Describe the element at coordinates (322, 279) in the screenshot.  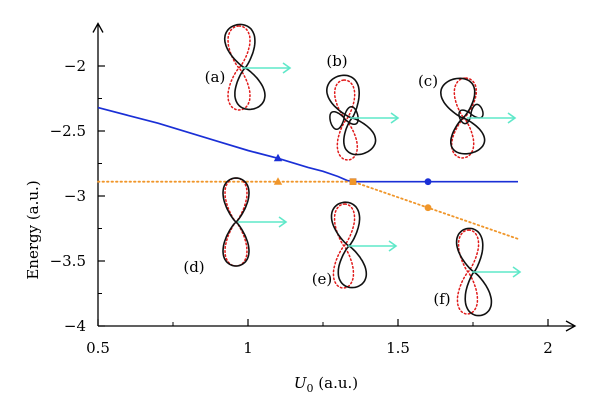
I see `inset-label: (e)` at that location.